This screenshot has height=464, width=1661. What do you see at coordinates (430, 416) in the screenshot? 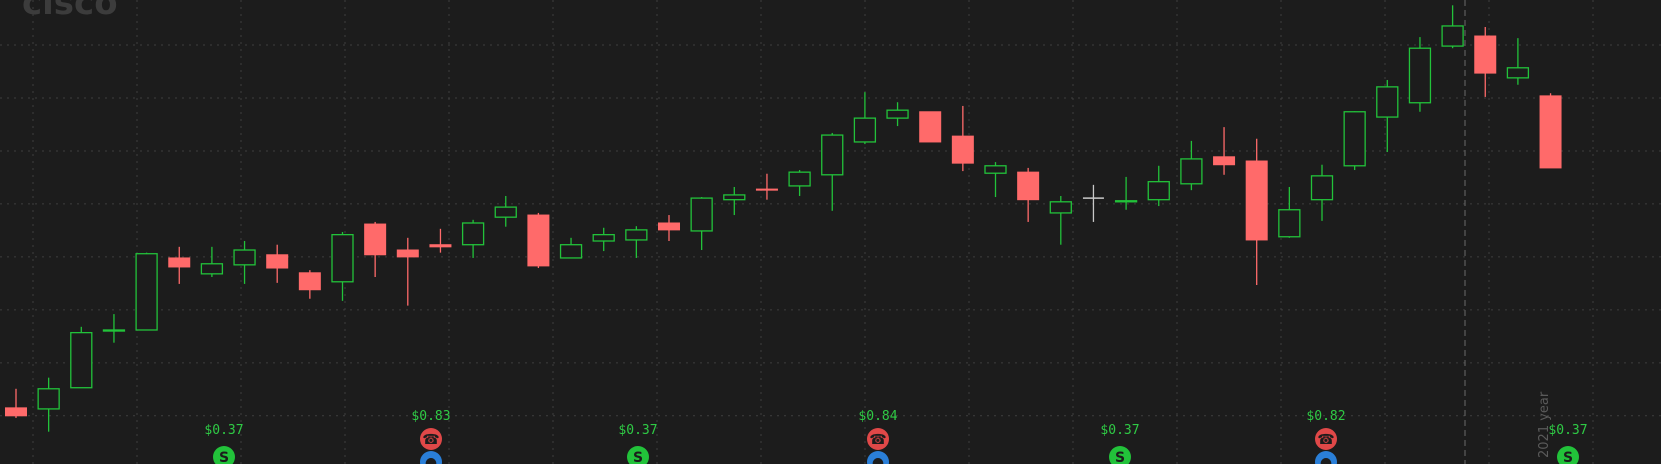
I see `earnings-label: $0.83` at bounding box center [430, 416].